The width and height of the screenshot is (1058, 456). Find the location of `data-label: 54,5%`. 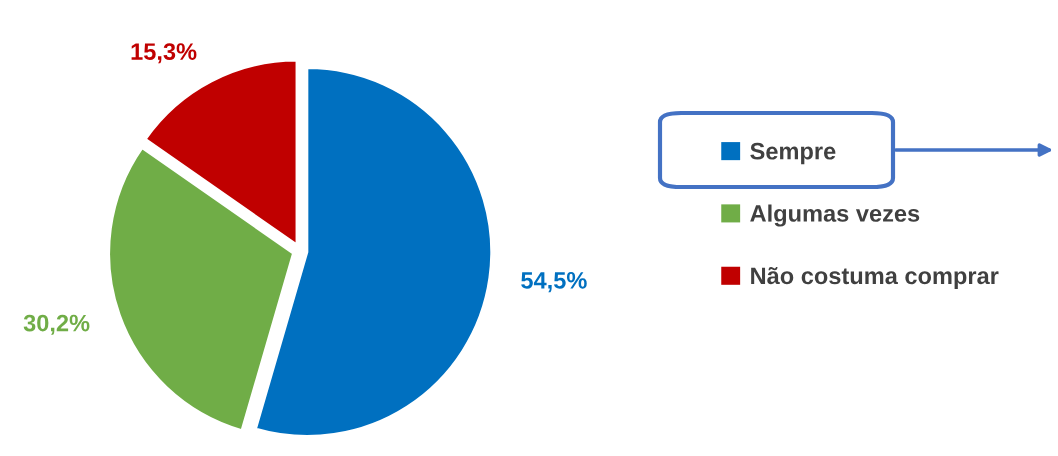

data-label: 54,5% is located at coordinates (554, 282).